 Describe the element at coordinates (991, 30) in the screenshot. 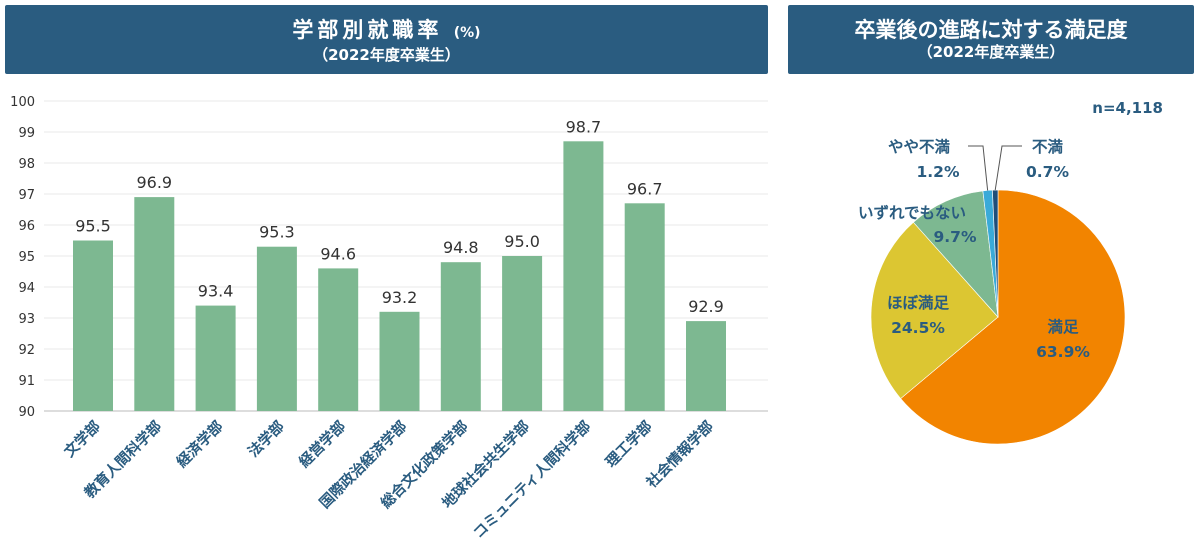

I see `pie-chart-title: 卒業後の進路に対する満足度` at that location.